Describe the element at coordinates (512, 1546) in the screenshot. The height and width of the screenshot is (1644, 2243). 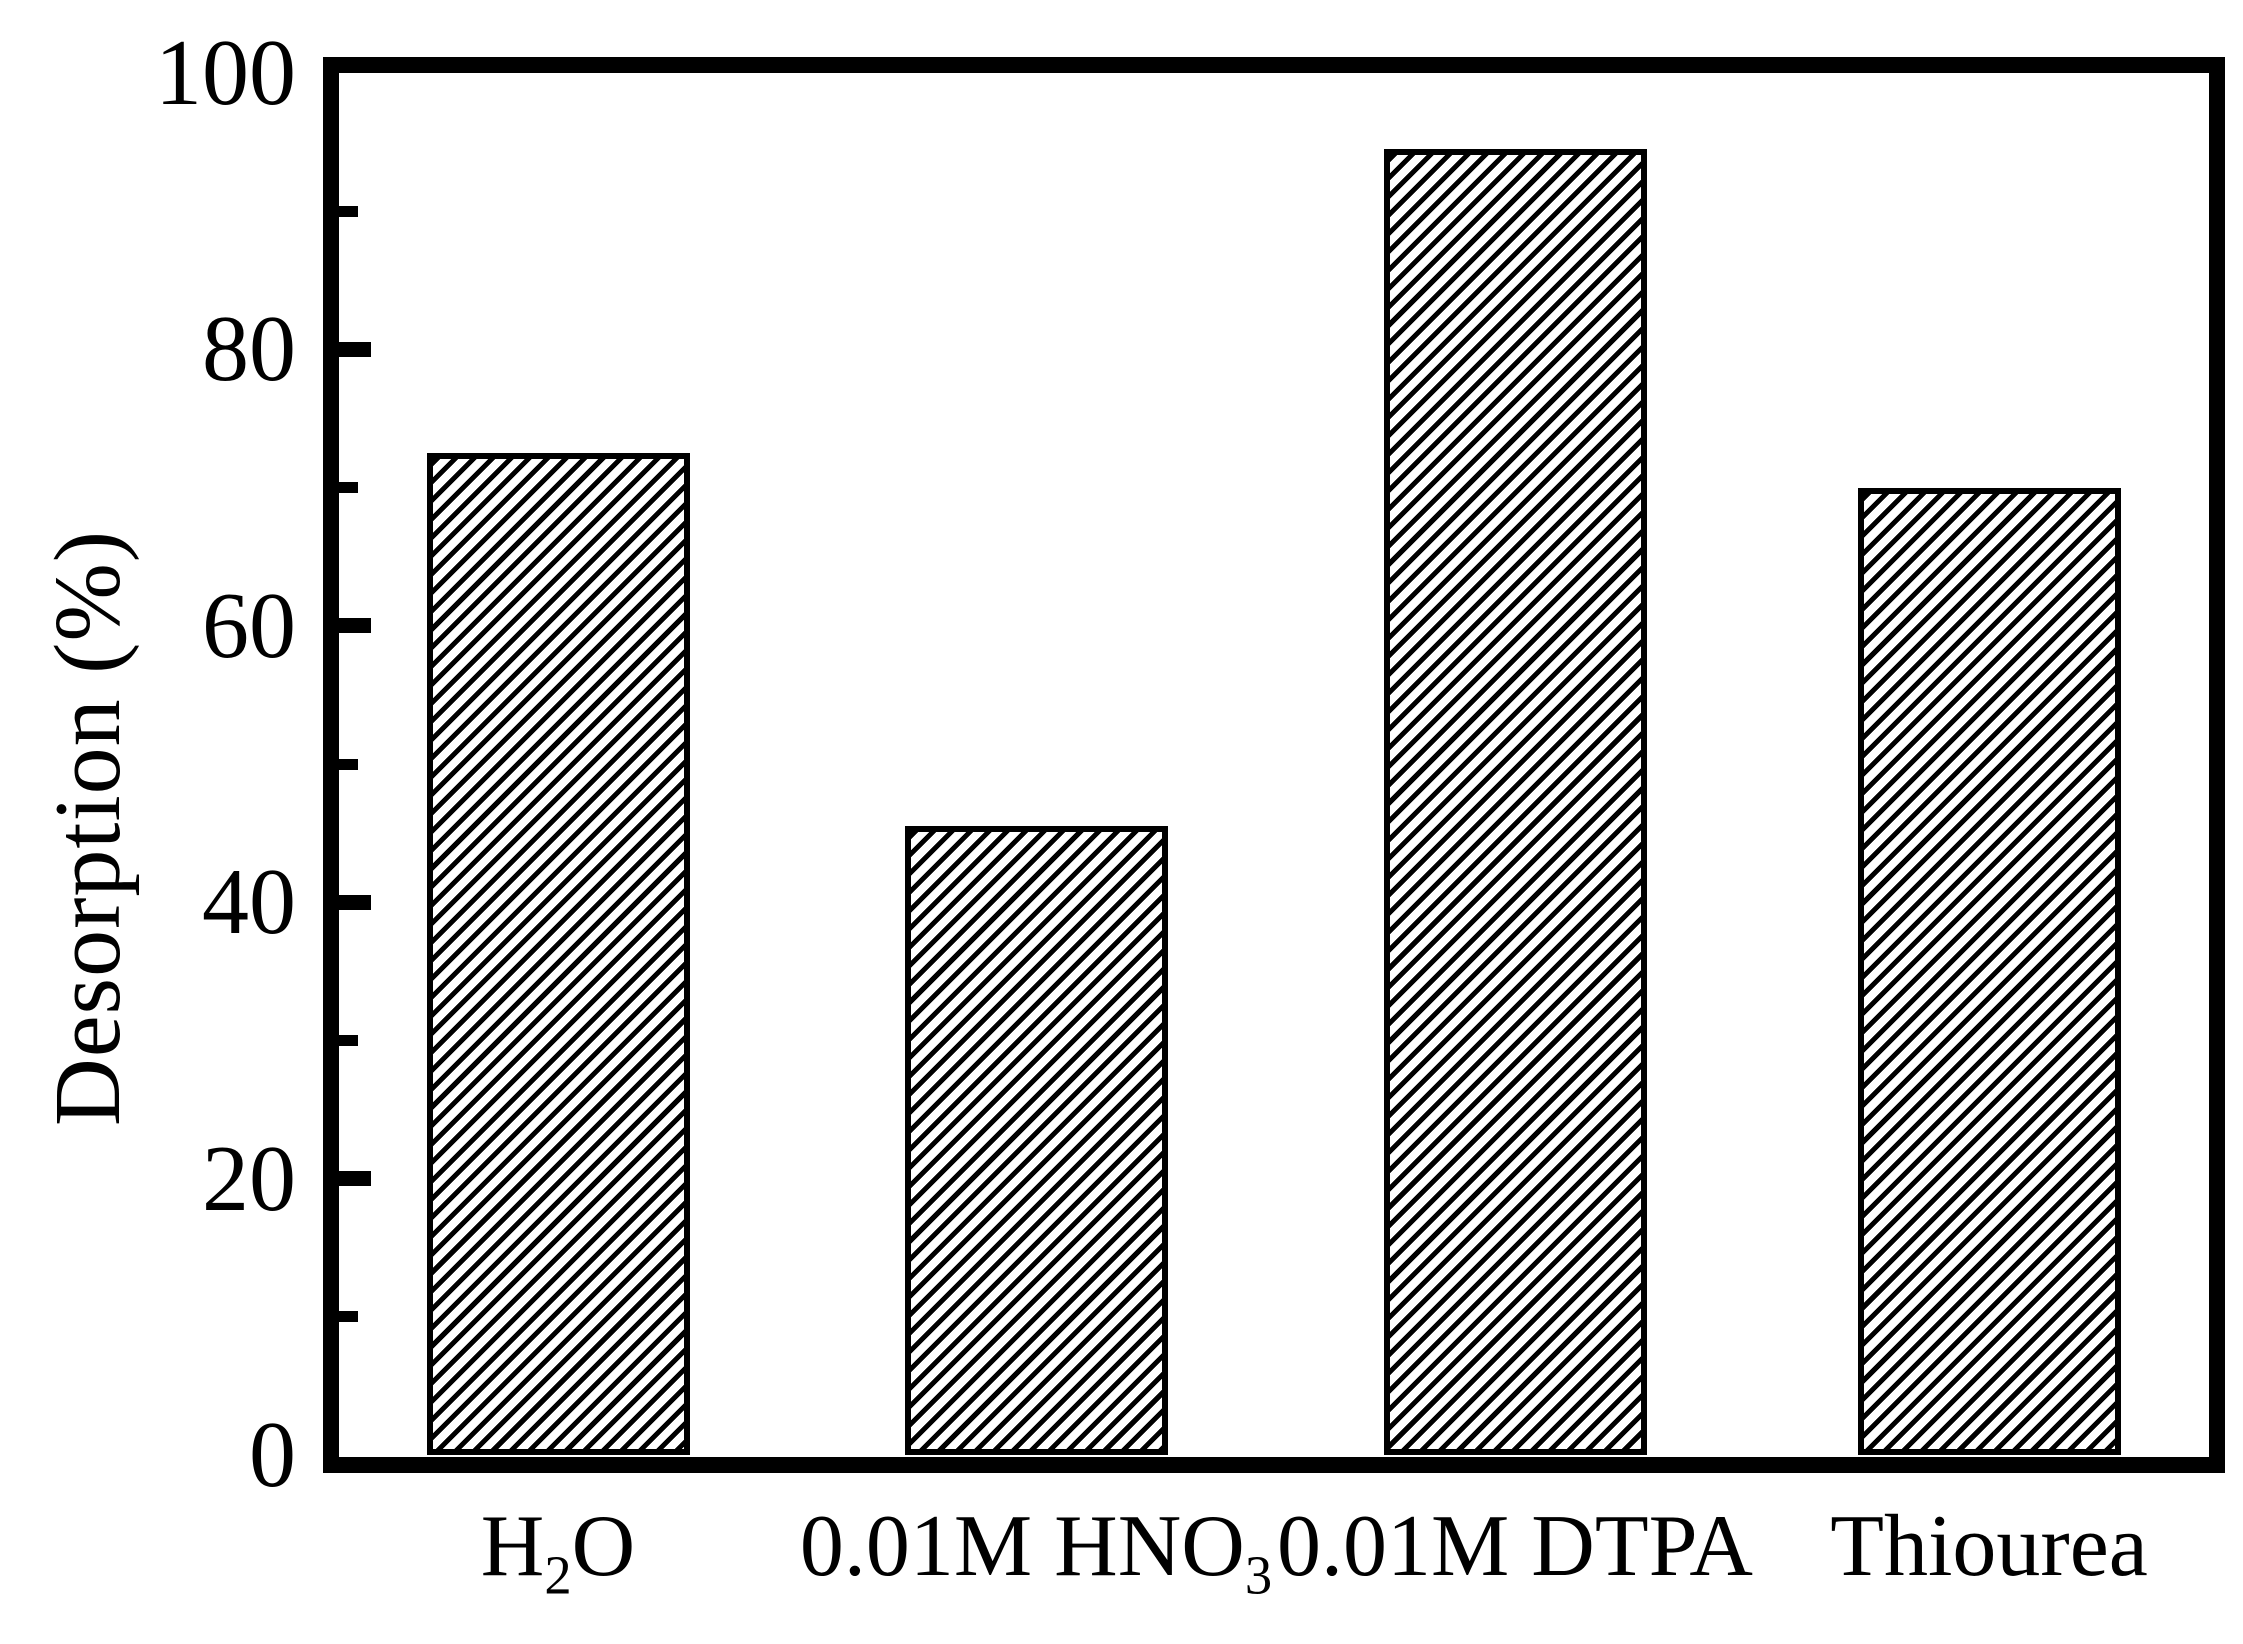
I see `label-text: H` at that location.